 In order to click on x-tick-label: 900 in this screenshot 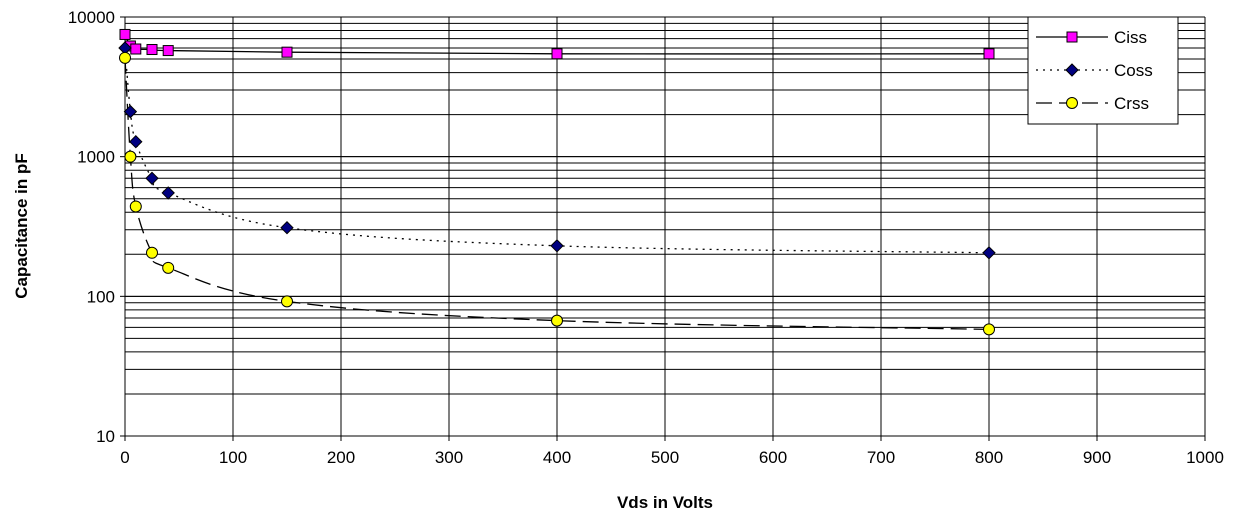, I will do `click(1097, 457)`.